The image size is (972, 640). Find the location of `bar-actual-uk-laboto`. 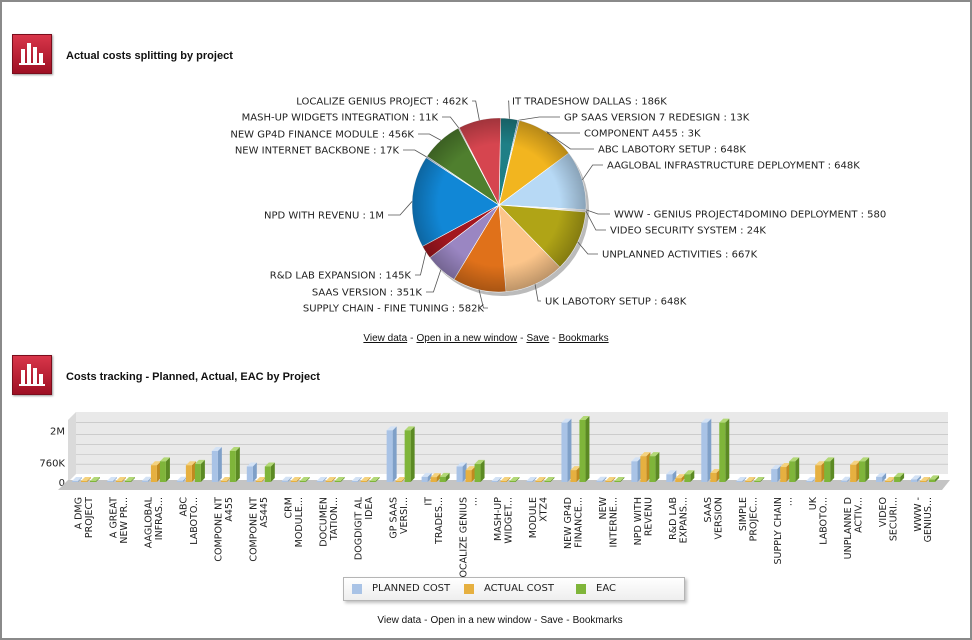

bar-actual-uk-laboto is located at coordinates (820, 471).